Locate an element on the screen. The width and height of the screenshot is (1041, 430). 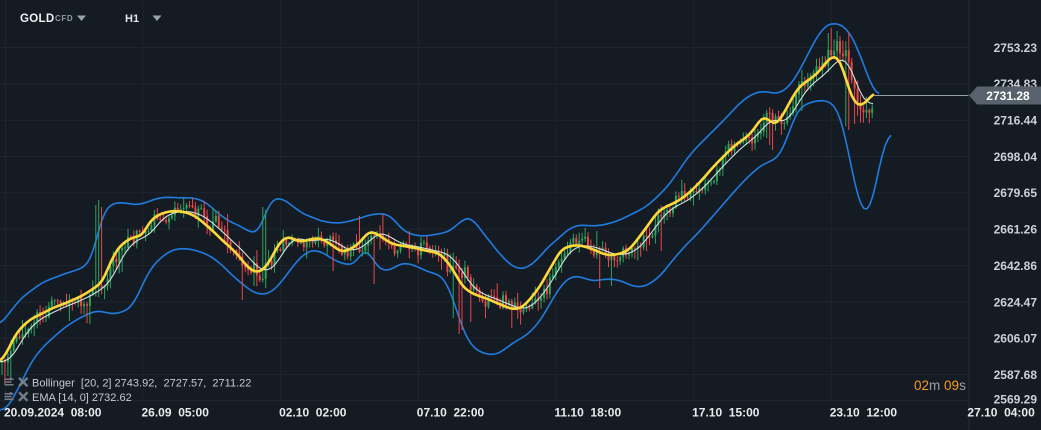
svg-text: 26.09 05:00 is located at coordinates (176, 413).